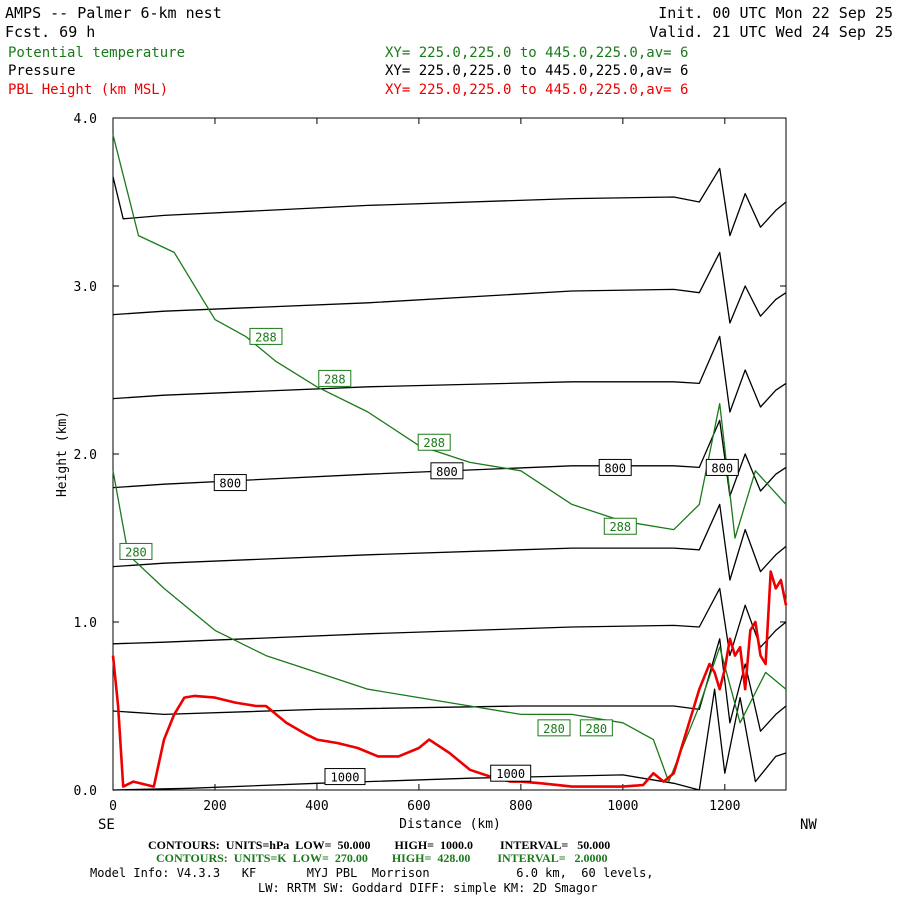 The height and width of the screenshot is (900, 900). What do you see at coordinates (85, 623) in the screenshot?
I see `y-tick-label: 1.0` at bounding box center [85, 623].